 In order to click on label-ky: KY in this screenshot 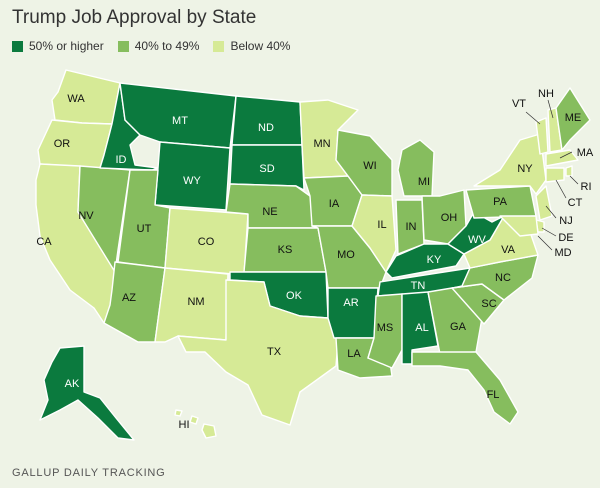, I will do `click(434, 260)`.